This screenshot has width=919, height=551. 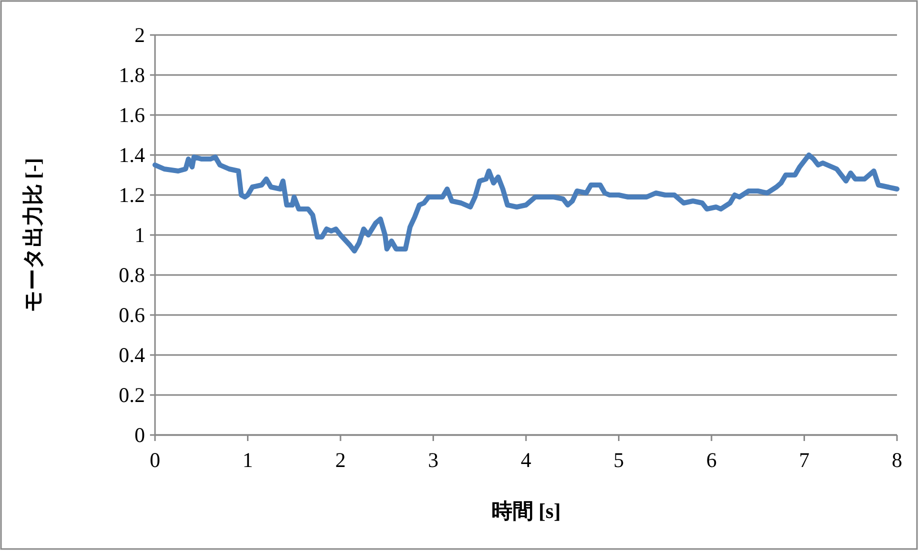 What do you see at coordinates (247, 460) in the screenshot?
I see `x-tick-label: 1` at bounding box center [247, 460].